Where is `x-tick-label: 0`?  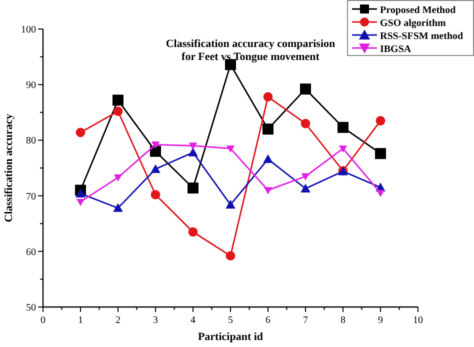 x-tick-label: 0 is located at coordinates (43, 320).